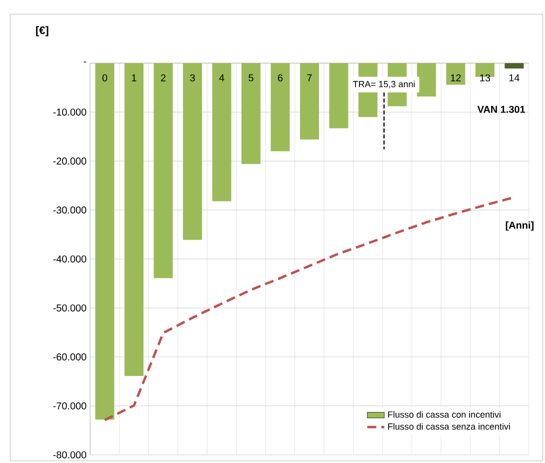  I want to click on x-tick-label: 1, so click(134, 78).